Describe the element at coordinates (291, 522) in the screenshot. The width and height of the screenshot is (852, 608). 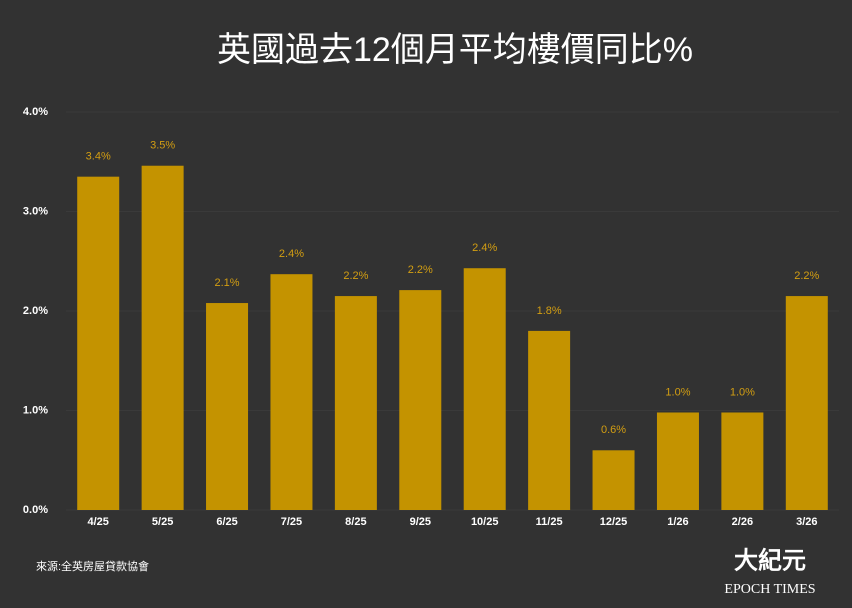
I see `x-tick-label: 7/25` at that location.